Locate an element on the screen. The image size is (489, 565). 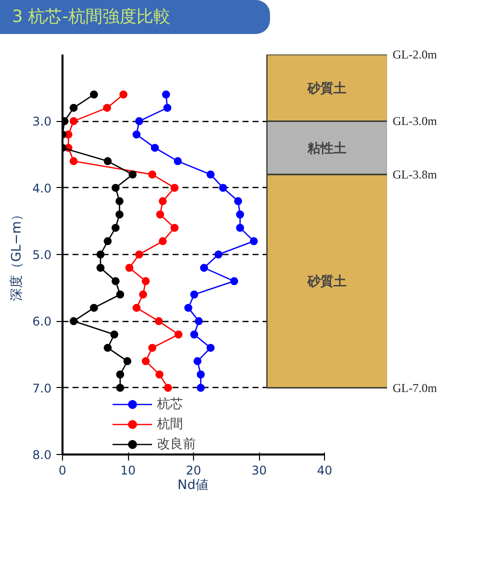
y-axis-title: 深度（GL−m） is located at coordinates (16, 254).